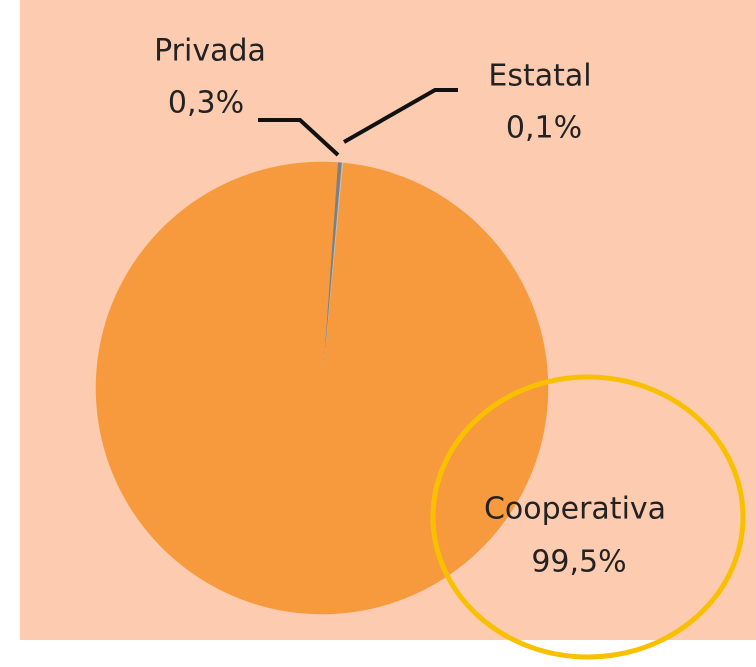 This screenshot has width=756, height=667. Describe the element at coordinates (210, 51) in the screenshot. I see `category-label: Privada` at that location.